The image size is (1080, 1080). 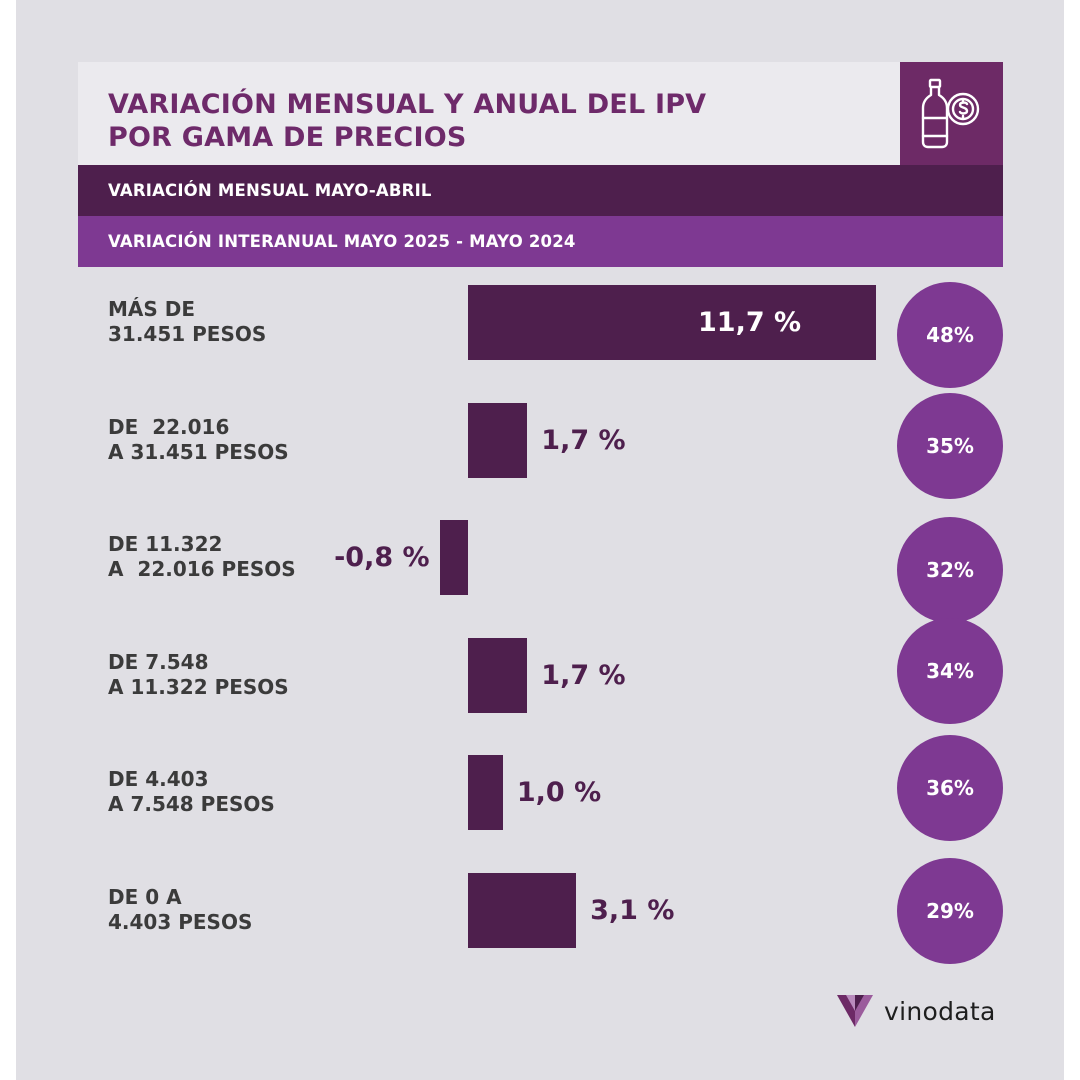 What do you see at coordinates (270, 190) in the screenshot?
I see `legend-monthly-label: VARIACIÓN MENSUAL MAYO-ABRIL` at bounding box center [270, 190].